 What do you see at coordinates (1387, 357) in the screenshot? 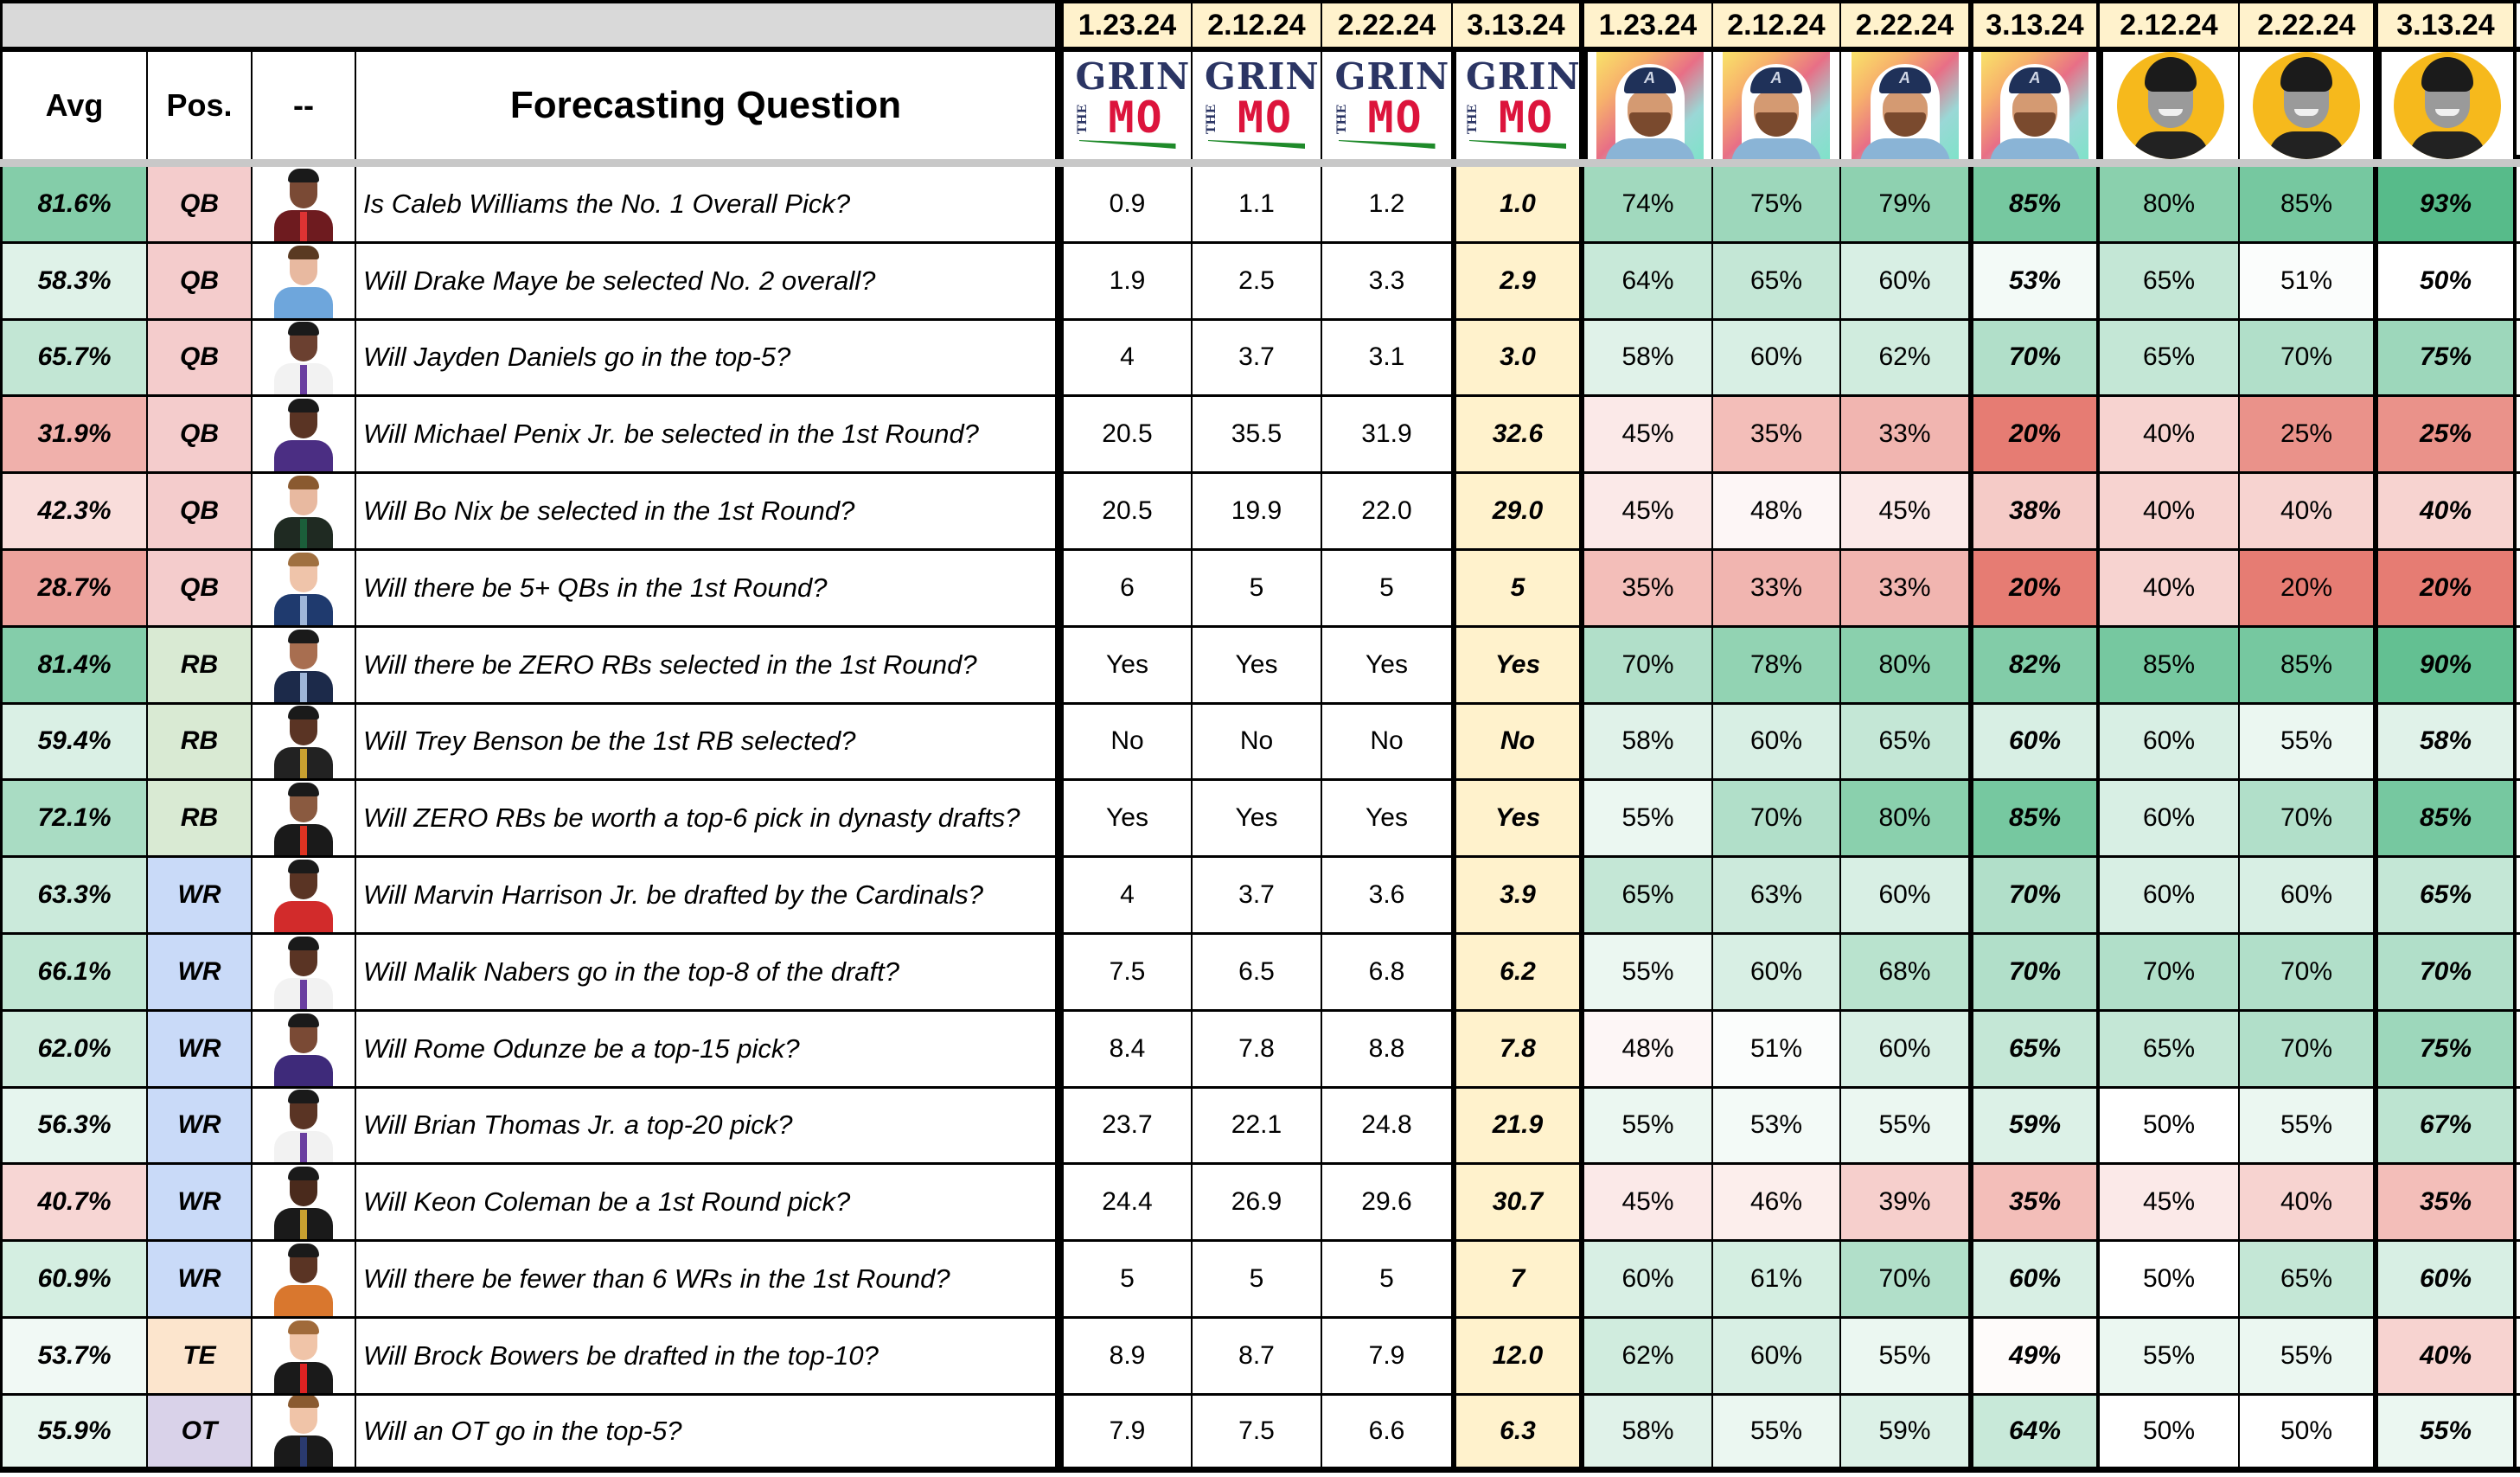
I see `grin-estimate-cell: 3.1` at bounding box center [1387, 357].